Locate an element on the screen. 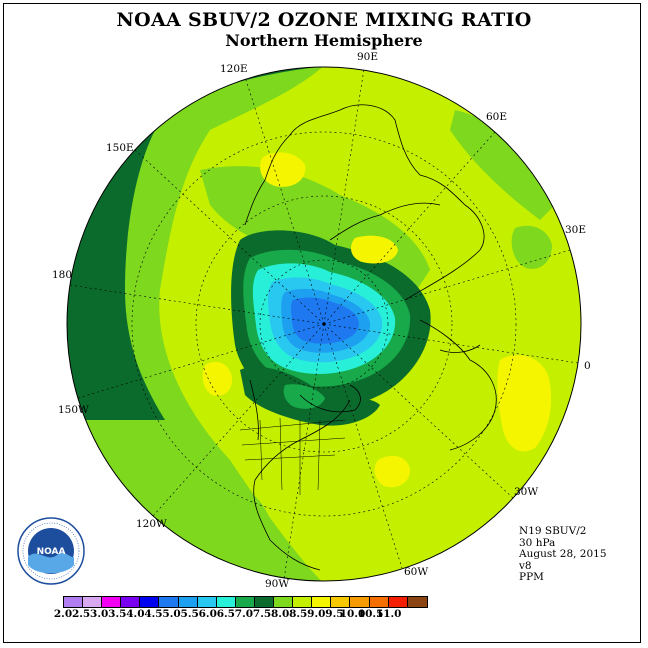 This screenshot has height=648, width=648. lon-label-30e: 30E is located at coordinates (576, 230).